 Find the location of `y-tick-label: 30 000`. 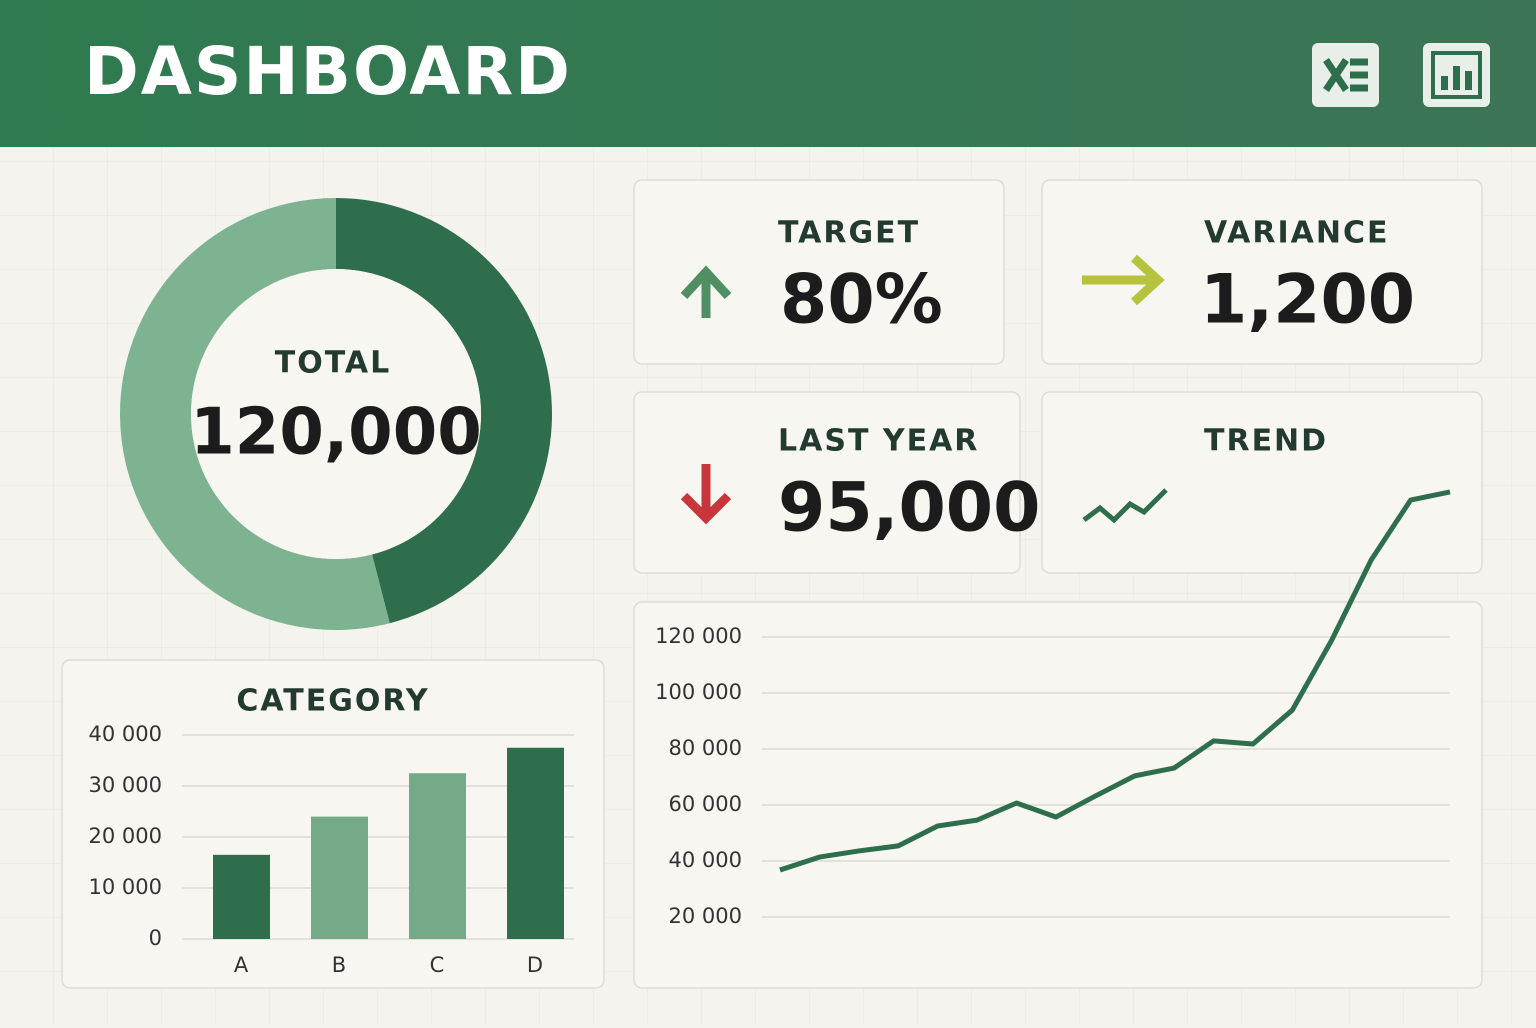

y-tick-label: 30 000 is located at coordinates (125, 785).